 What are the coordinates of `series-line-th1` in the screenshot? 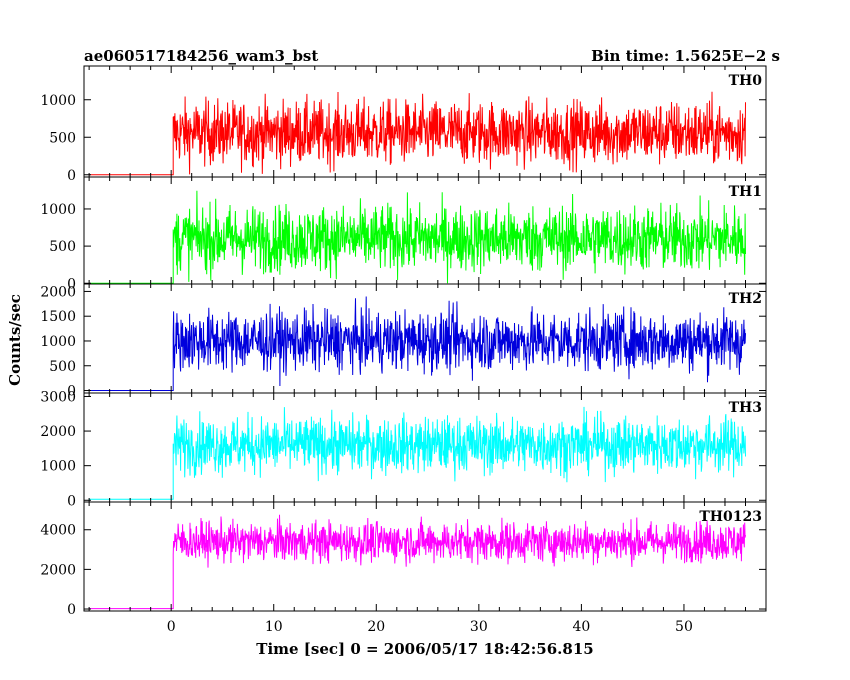 It's located at (417, 237).